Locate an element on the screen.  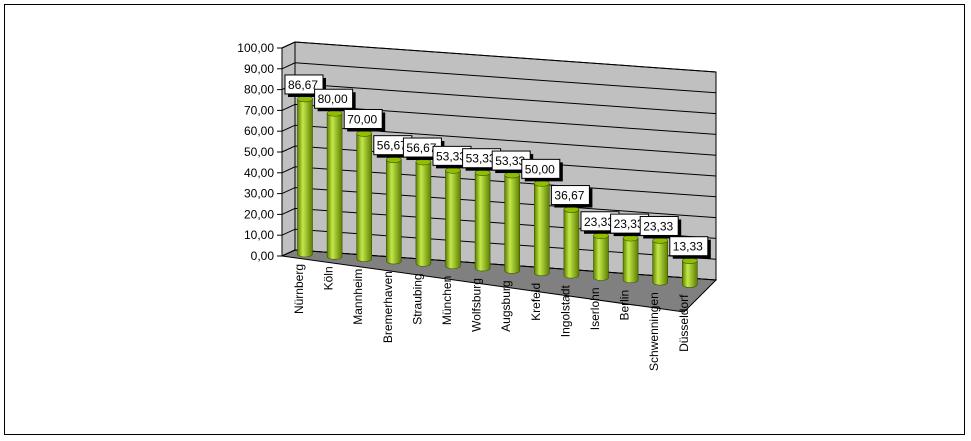
data-label-text: 50,00 is located at coordinates (540, 169).